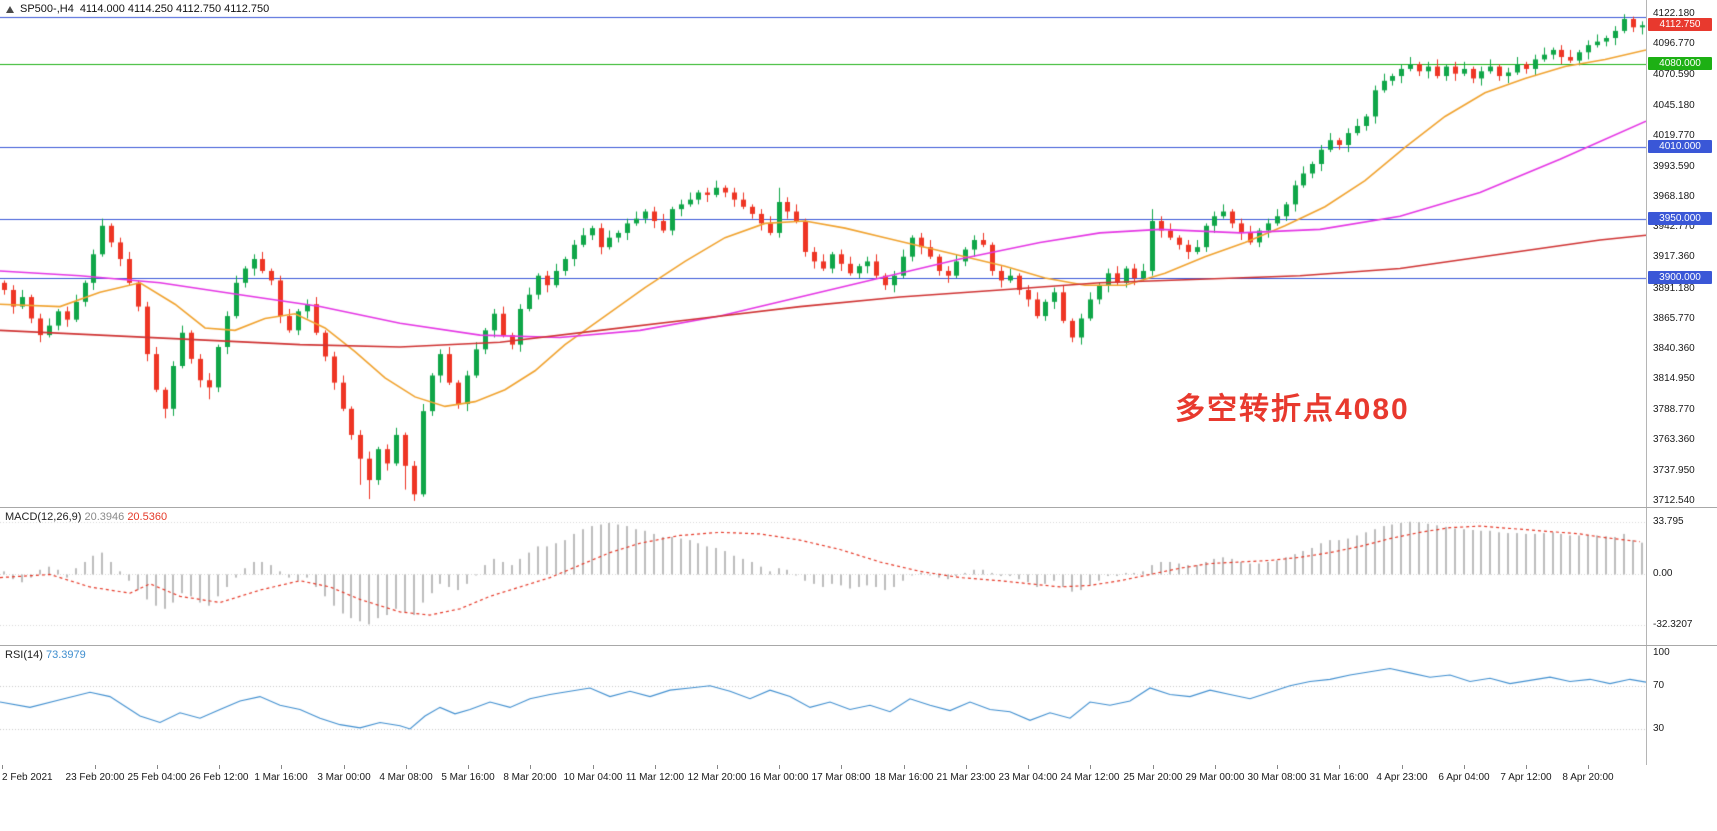 This screenshot has height=831, width=1717. What do you see at coordinates (823, 705) in the screenshot?
I see `rsi-canvas` at bounding box center [823, 705].